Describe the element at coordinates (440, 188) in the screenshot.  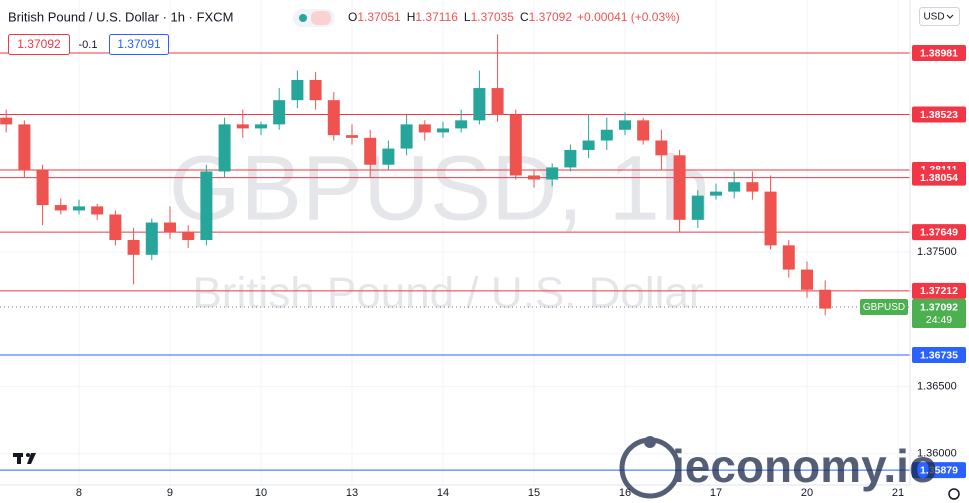
I see `watermark: GBPUSD, 1h` at that location.